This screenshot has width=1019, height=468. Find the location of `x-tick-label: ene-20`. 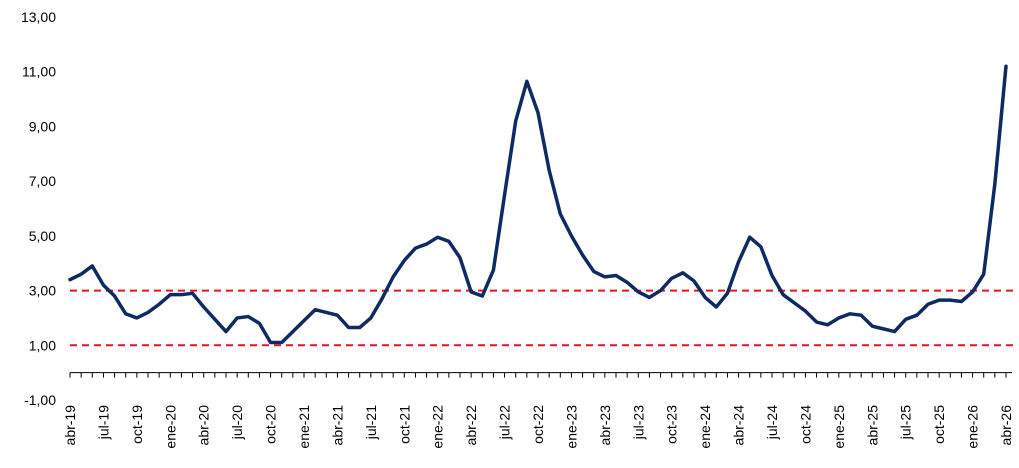

x-tick-label: ene-20 is located at coordinates (170, 427).